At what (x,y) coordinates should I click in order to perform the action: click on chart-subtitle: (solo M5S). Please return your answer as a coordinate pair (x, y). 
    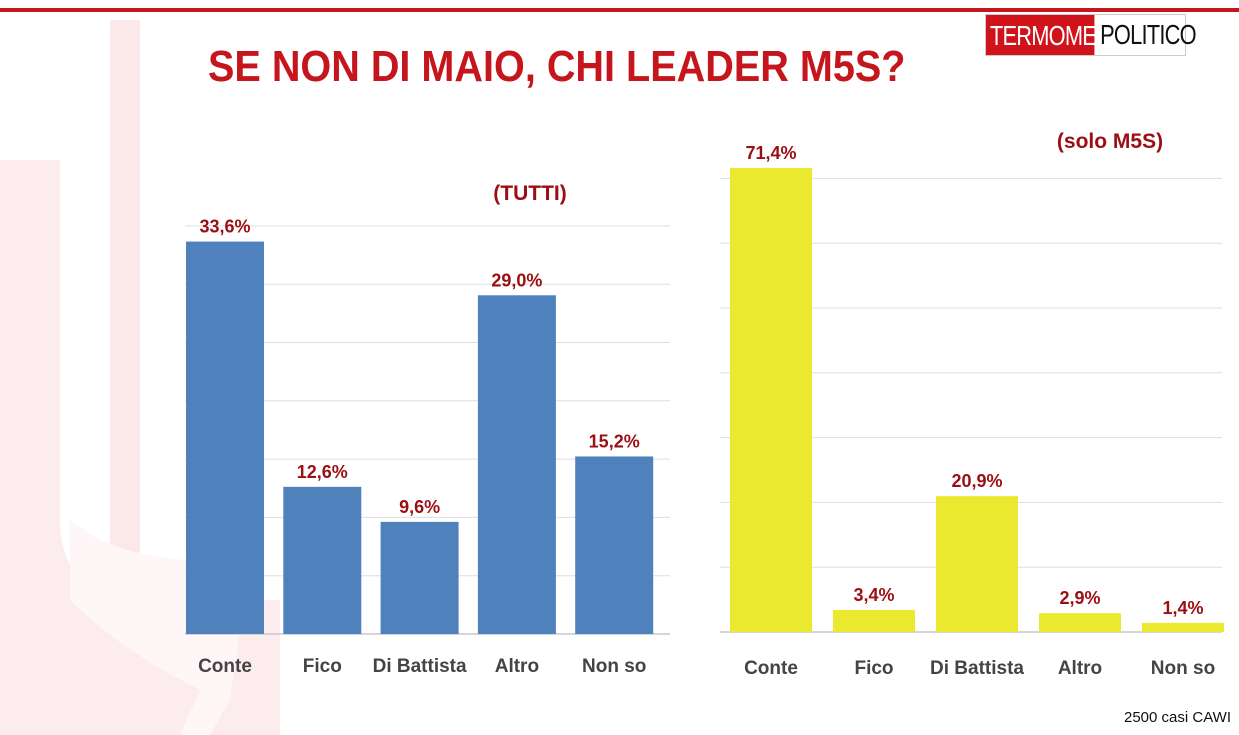
    Looking at the image, I should click on (1110, 141).